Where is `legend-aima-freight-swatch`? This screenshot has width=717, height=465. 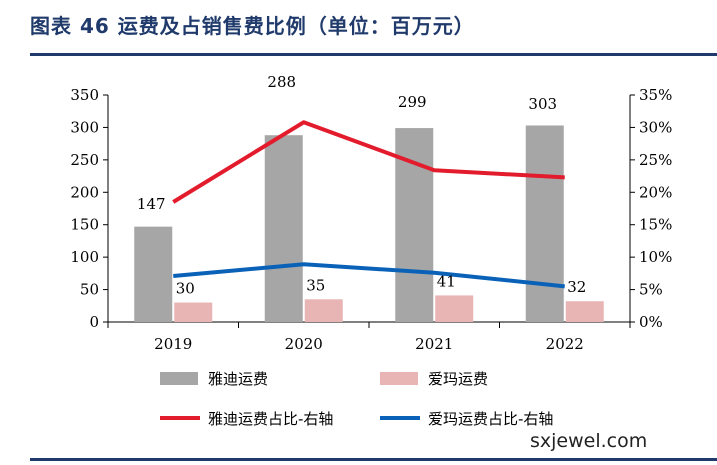 legend-aima-freight-swatch is located at coordinates (399, 378).